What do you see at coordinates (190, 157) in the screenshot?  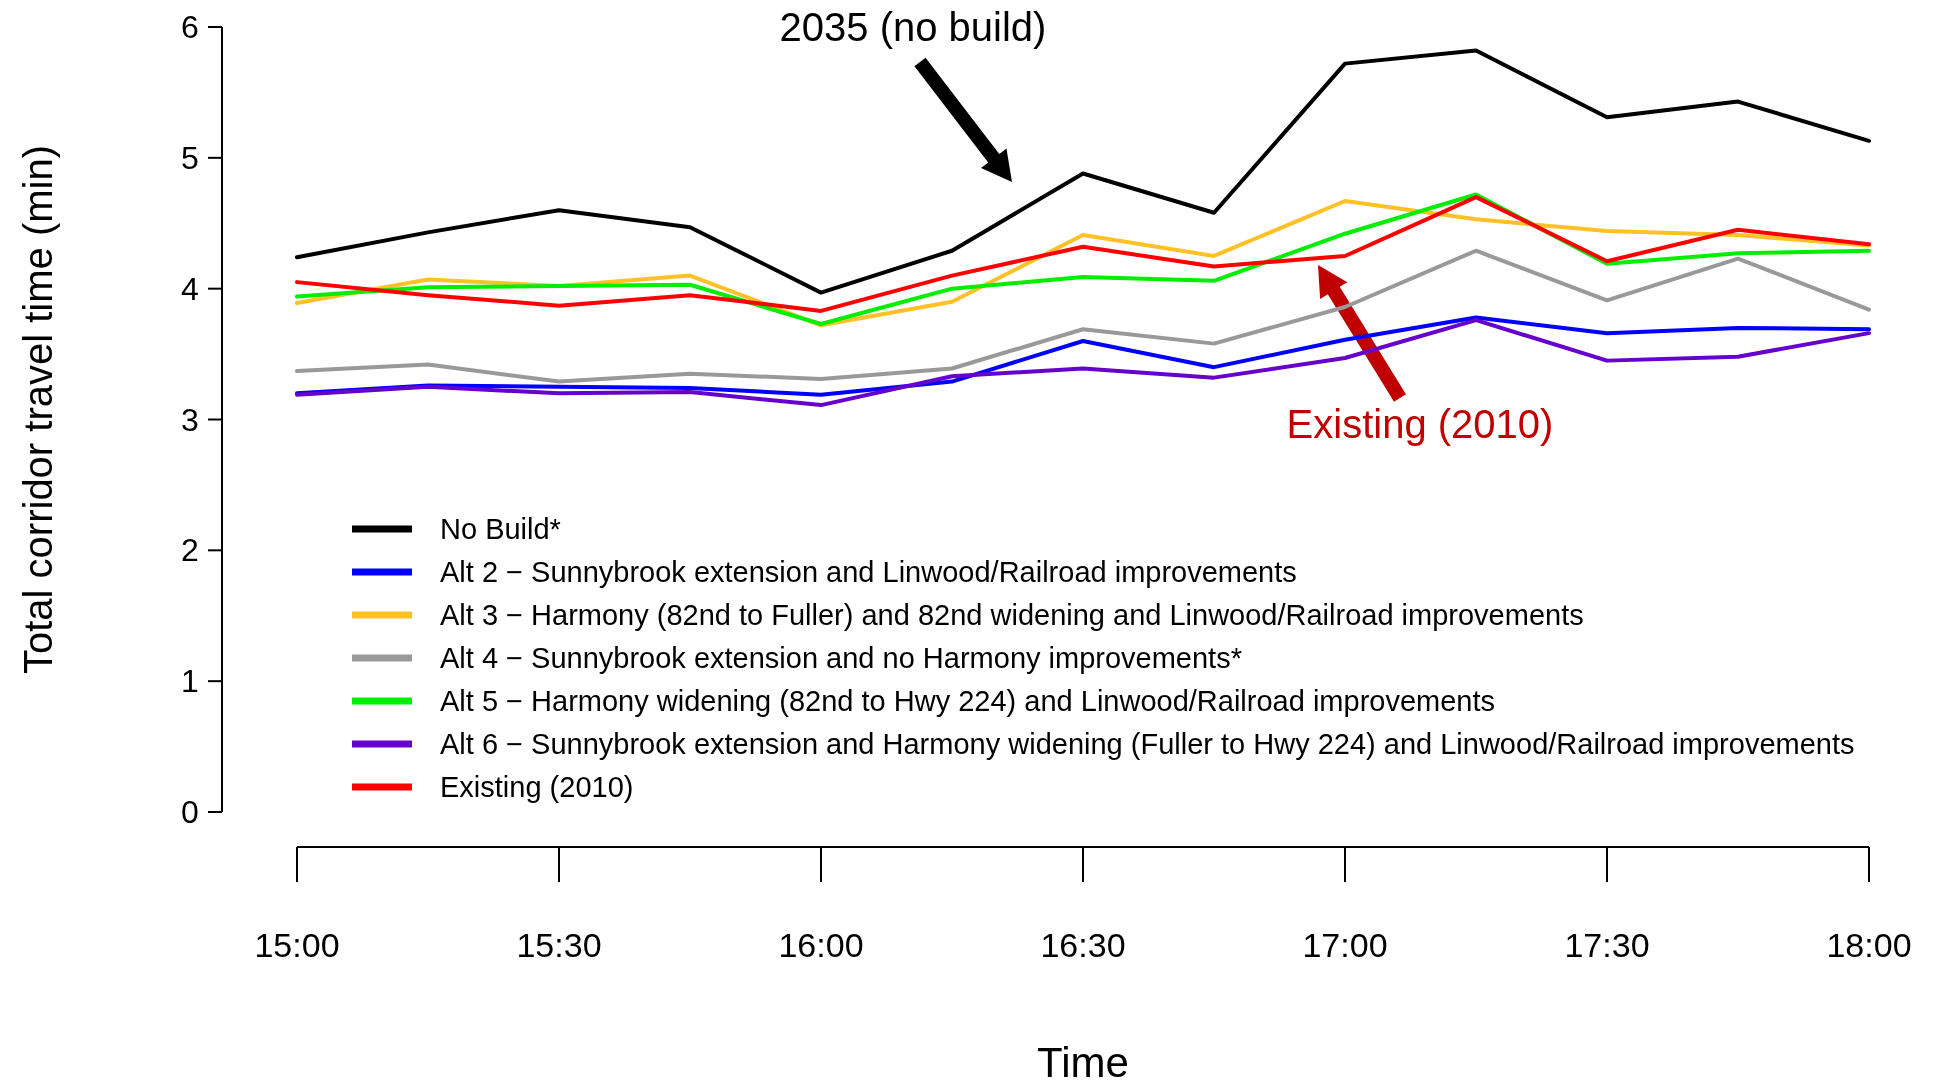 I see `y-tick-label: 5` at bounding box center [190, 157].